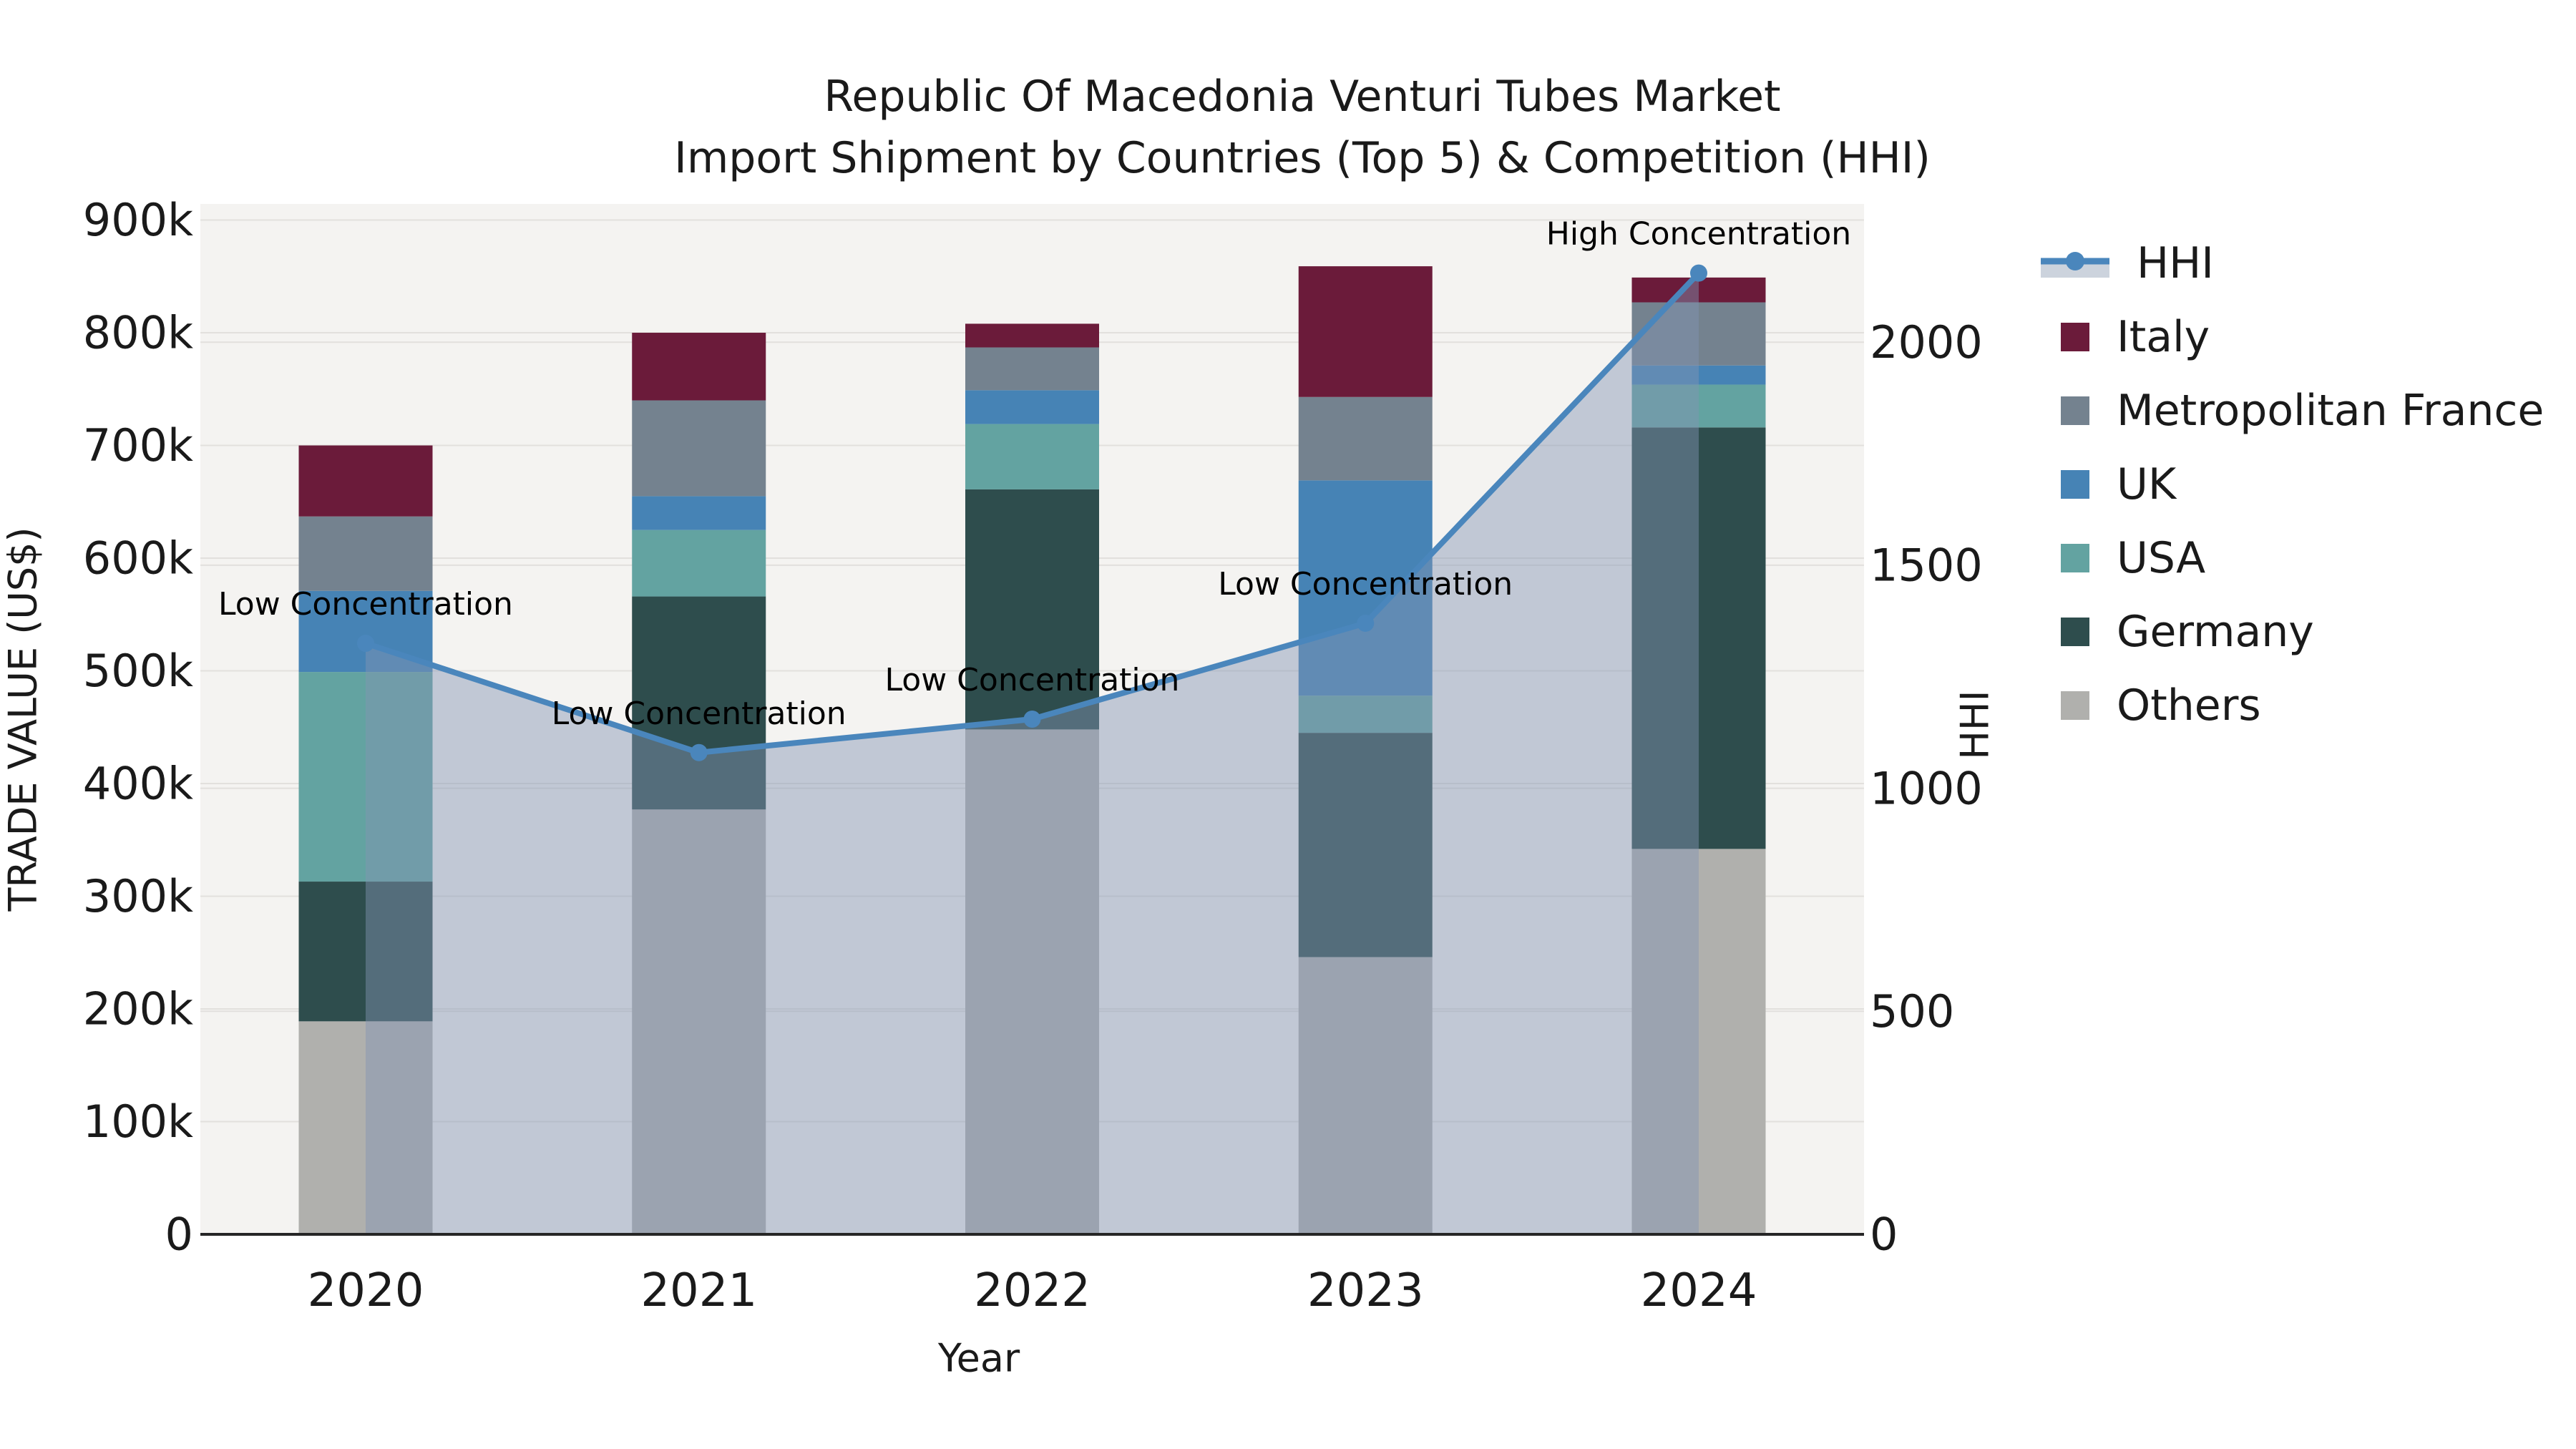 The height and width of the screenshot is (1449, 2576). Describe the element at coordinates (1032, 719) in the screenshot. I see `hhi-marker-2022` at that location.